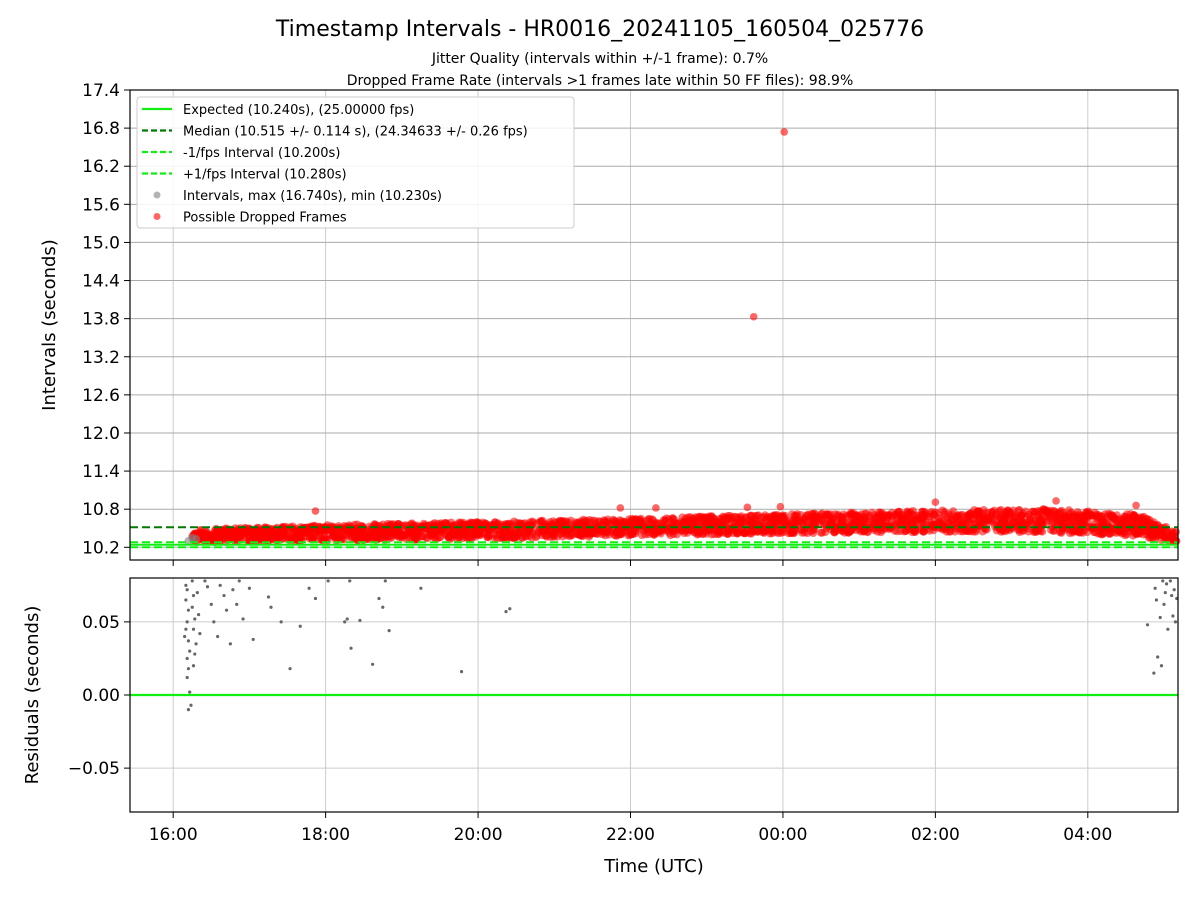 The width and height of the screenshot is (1200, 900). I want to click on legend-label: Possible Dropped Frames, so click(265, 218).